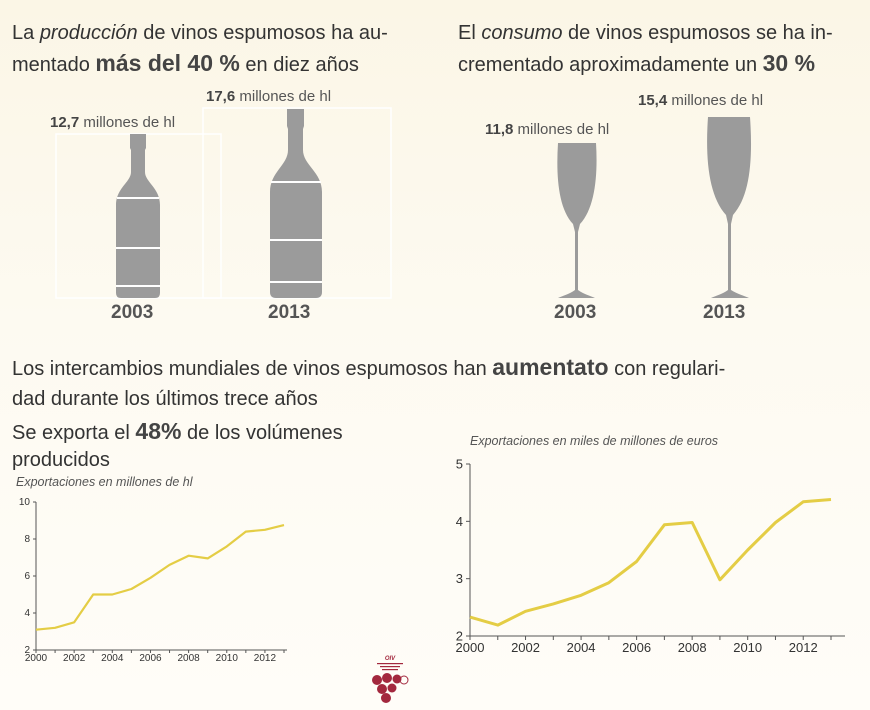 This screenshot has width=870, height=710. What do you see at coordinates (547, 129) in the screenshot?
I see `consumption-2003-volume-label: 11,8 millones de hl` at bounding box center [547, 129].